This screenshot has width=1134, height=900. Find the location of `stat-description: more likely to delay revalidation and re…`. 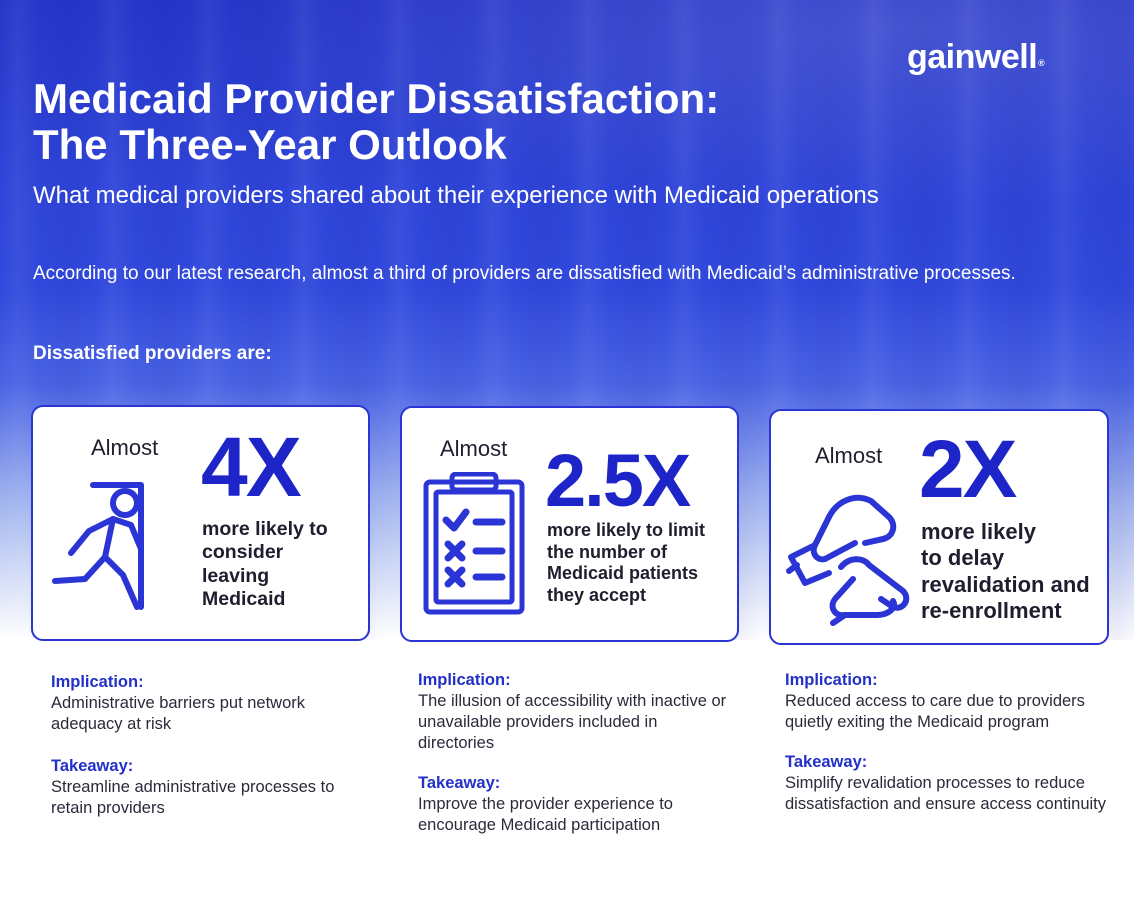

stat-description: more likely to delay revalidation and re… is located at coordinates (1005, 571).